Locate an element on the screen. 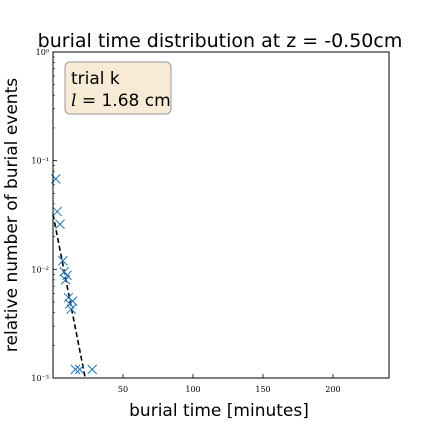 The width and height of the screenshot is (432, 437). x-tick-label: 50 is located at coordinates (123, 389).